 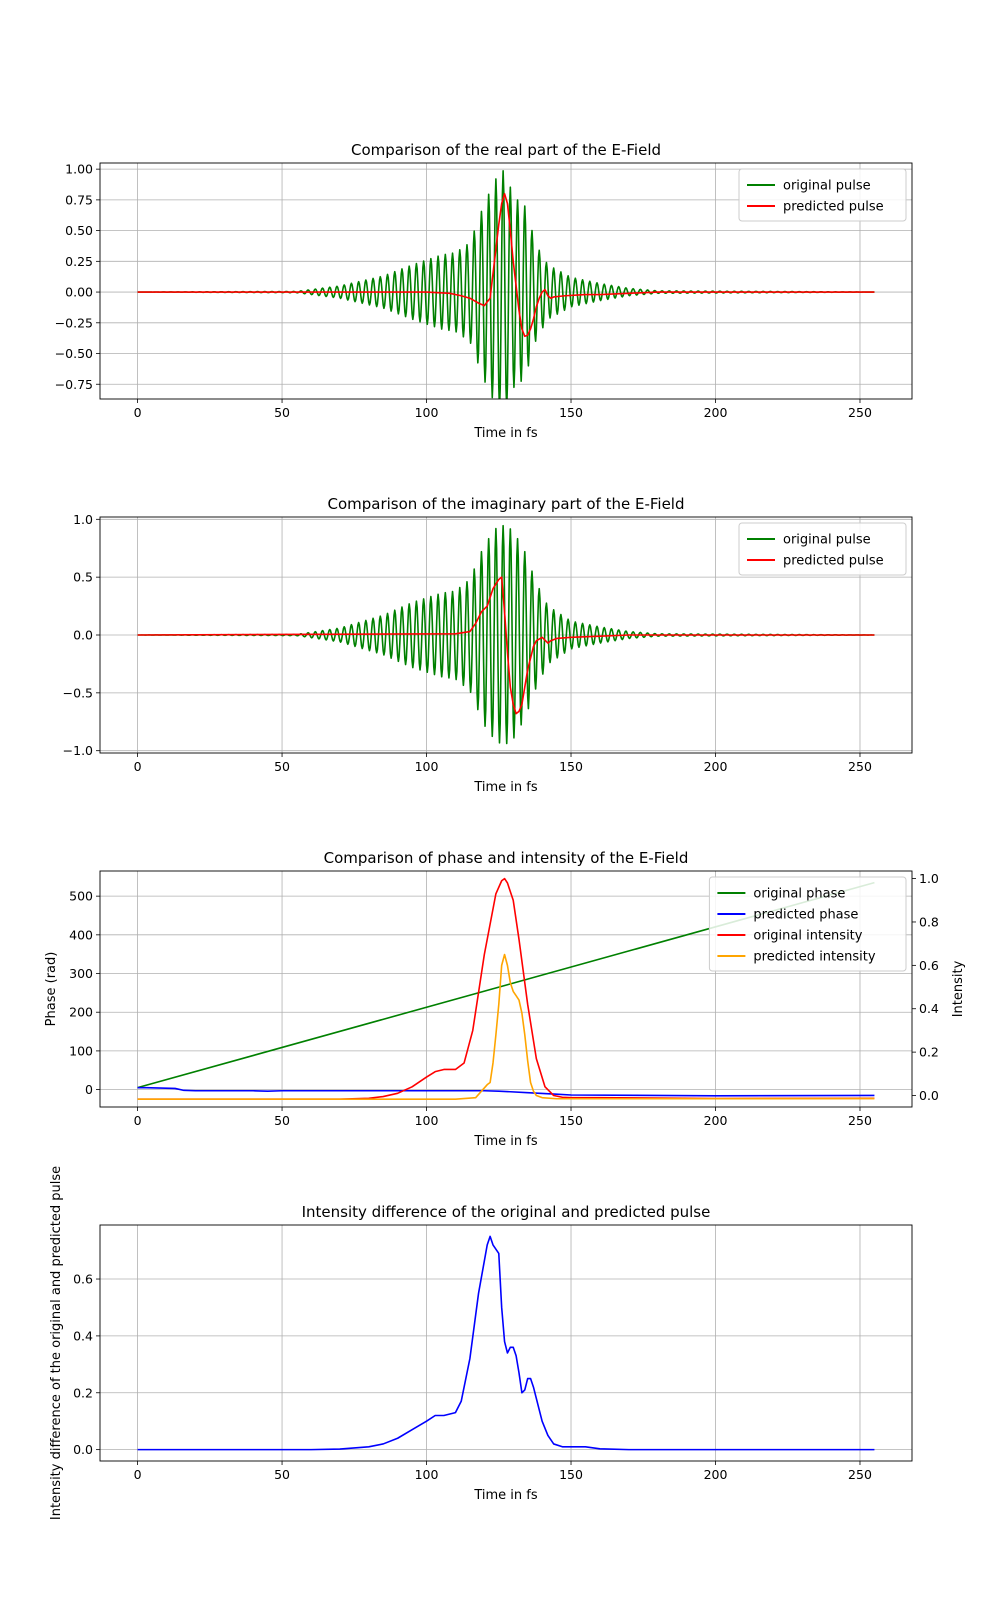 What do you see at coordinates (83, 519) in the screenshot?
I see `y-tick-label: 1.0` at bounding box center [83, 519].